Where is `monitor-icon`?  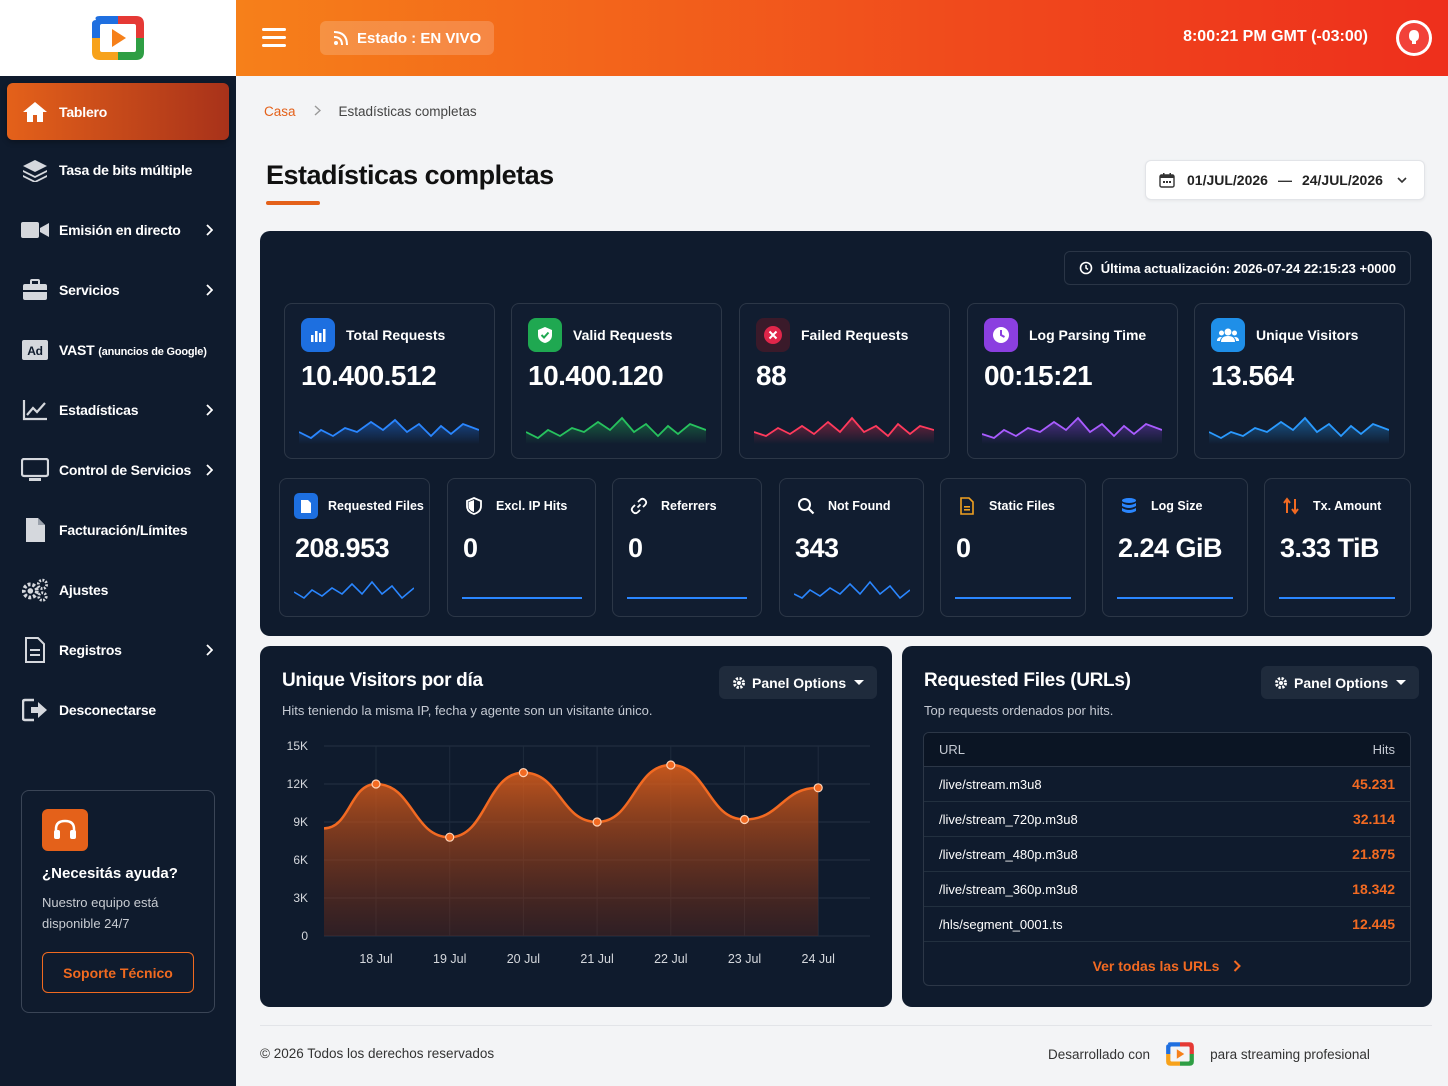 monitor-icon is located at coordinates (35, 470).